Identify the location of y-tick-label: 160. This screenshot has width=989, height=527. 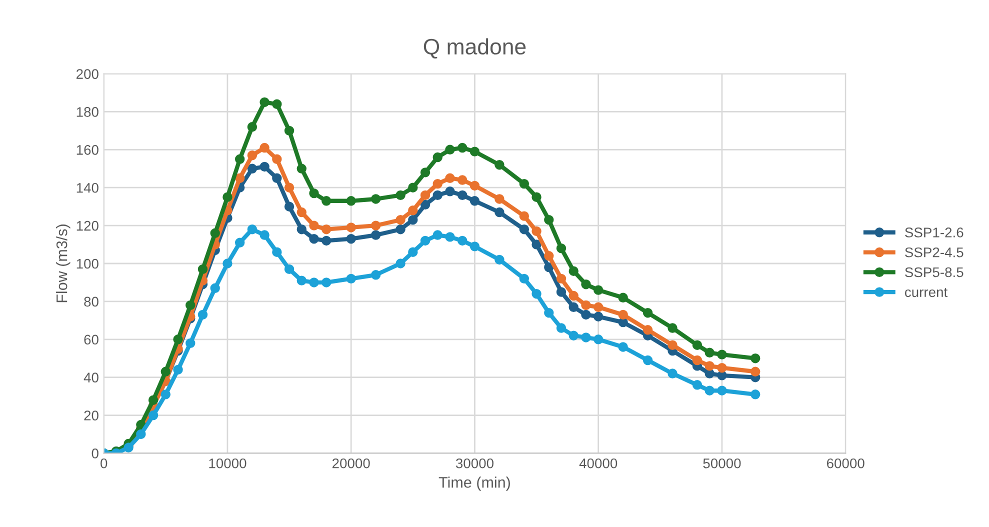
(87, 150).